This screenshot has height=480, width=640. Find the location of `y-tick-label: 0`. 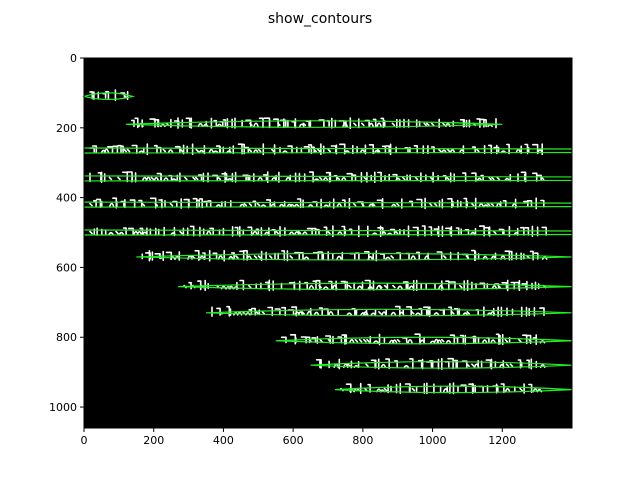

y-tick-label: 0 is located at coordinates (73, 58).